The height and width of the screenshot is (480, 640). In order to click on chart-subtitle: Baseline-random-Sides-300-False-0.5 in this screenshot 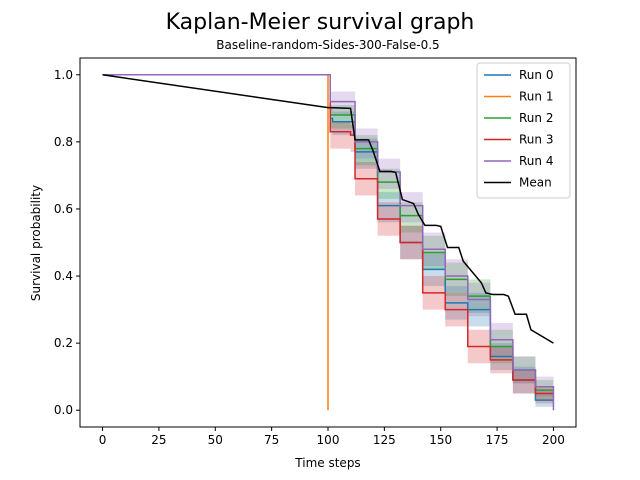, I will do `click(327, 45)`.